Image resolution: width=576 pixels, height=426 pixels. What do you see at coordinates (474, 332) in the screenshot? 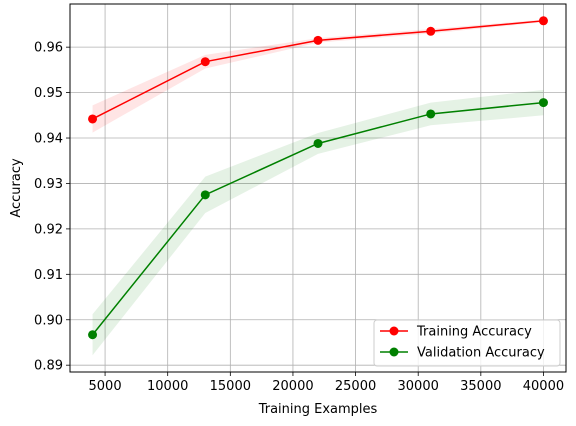
I see `legend-label-0: Training Accuracy` at bounding box center [474, 332].